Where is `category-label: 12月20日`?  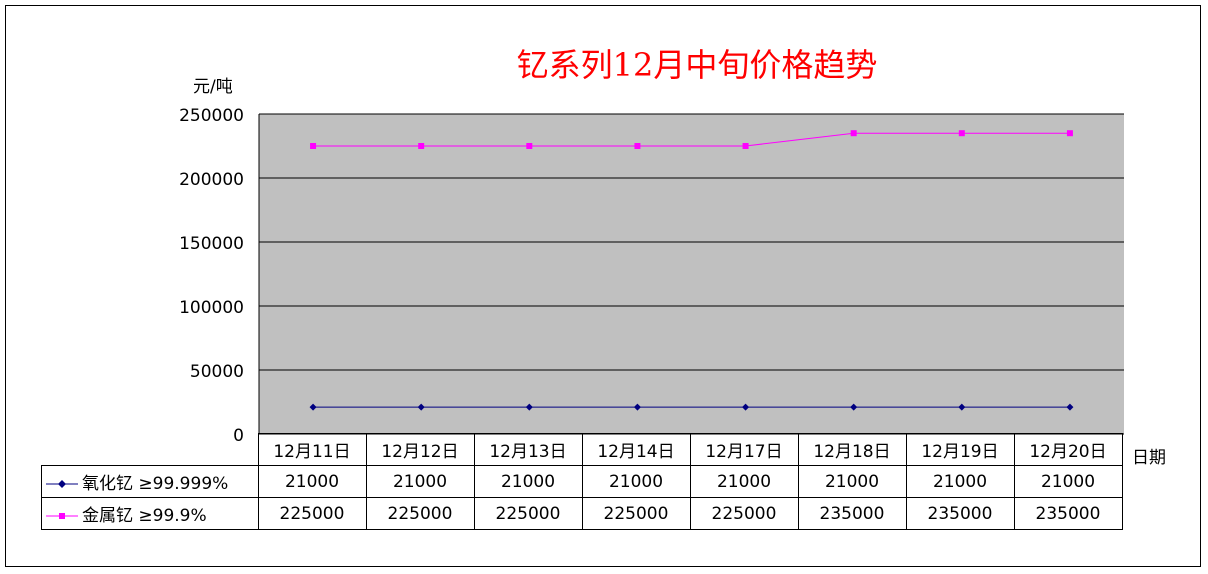
category-label: 12月20日 is located at coordinates (1068, 449).